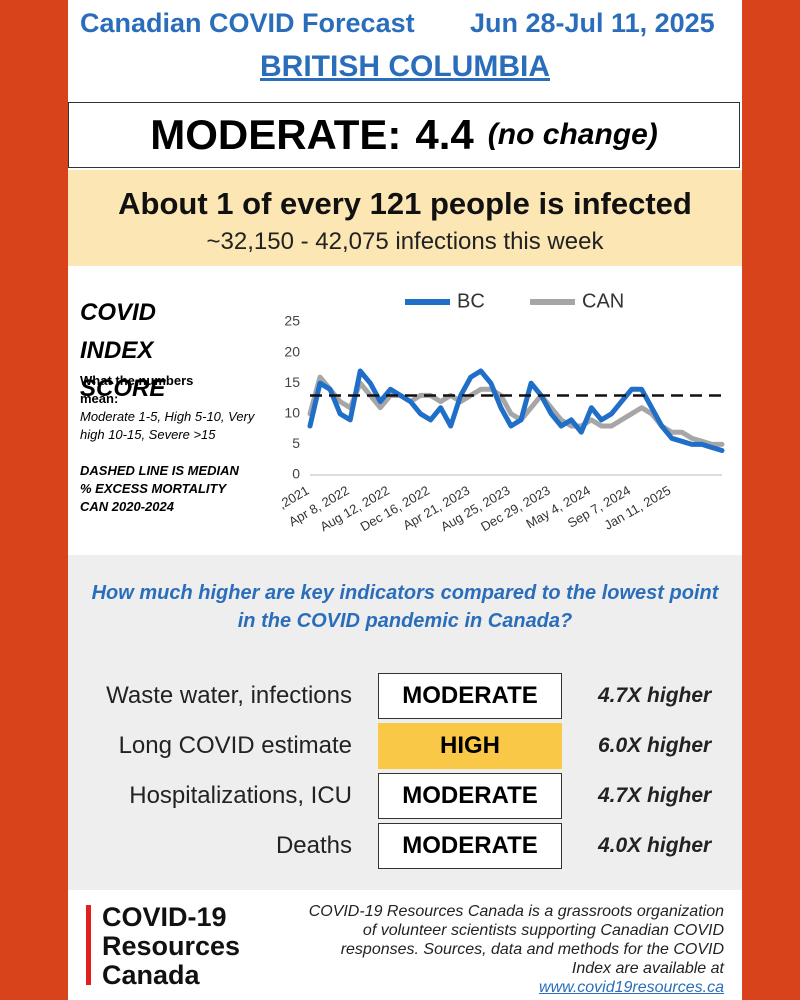 Image resolution: width=800 pixels, height=1000 pixels. I want to click on logo-line: Resources, so click(171, 946).